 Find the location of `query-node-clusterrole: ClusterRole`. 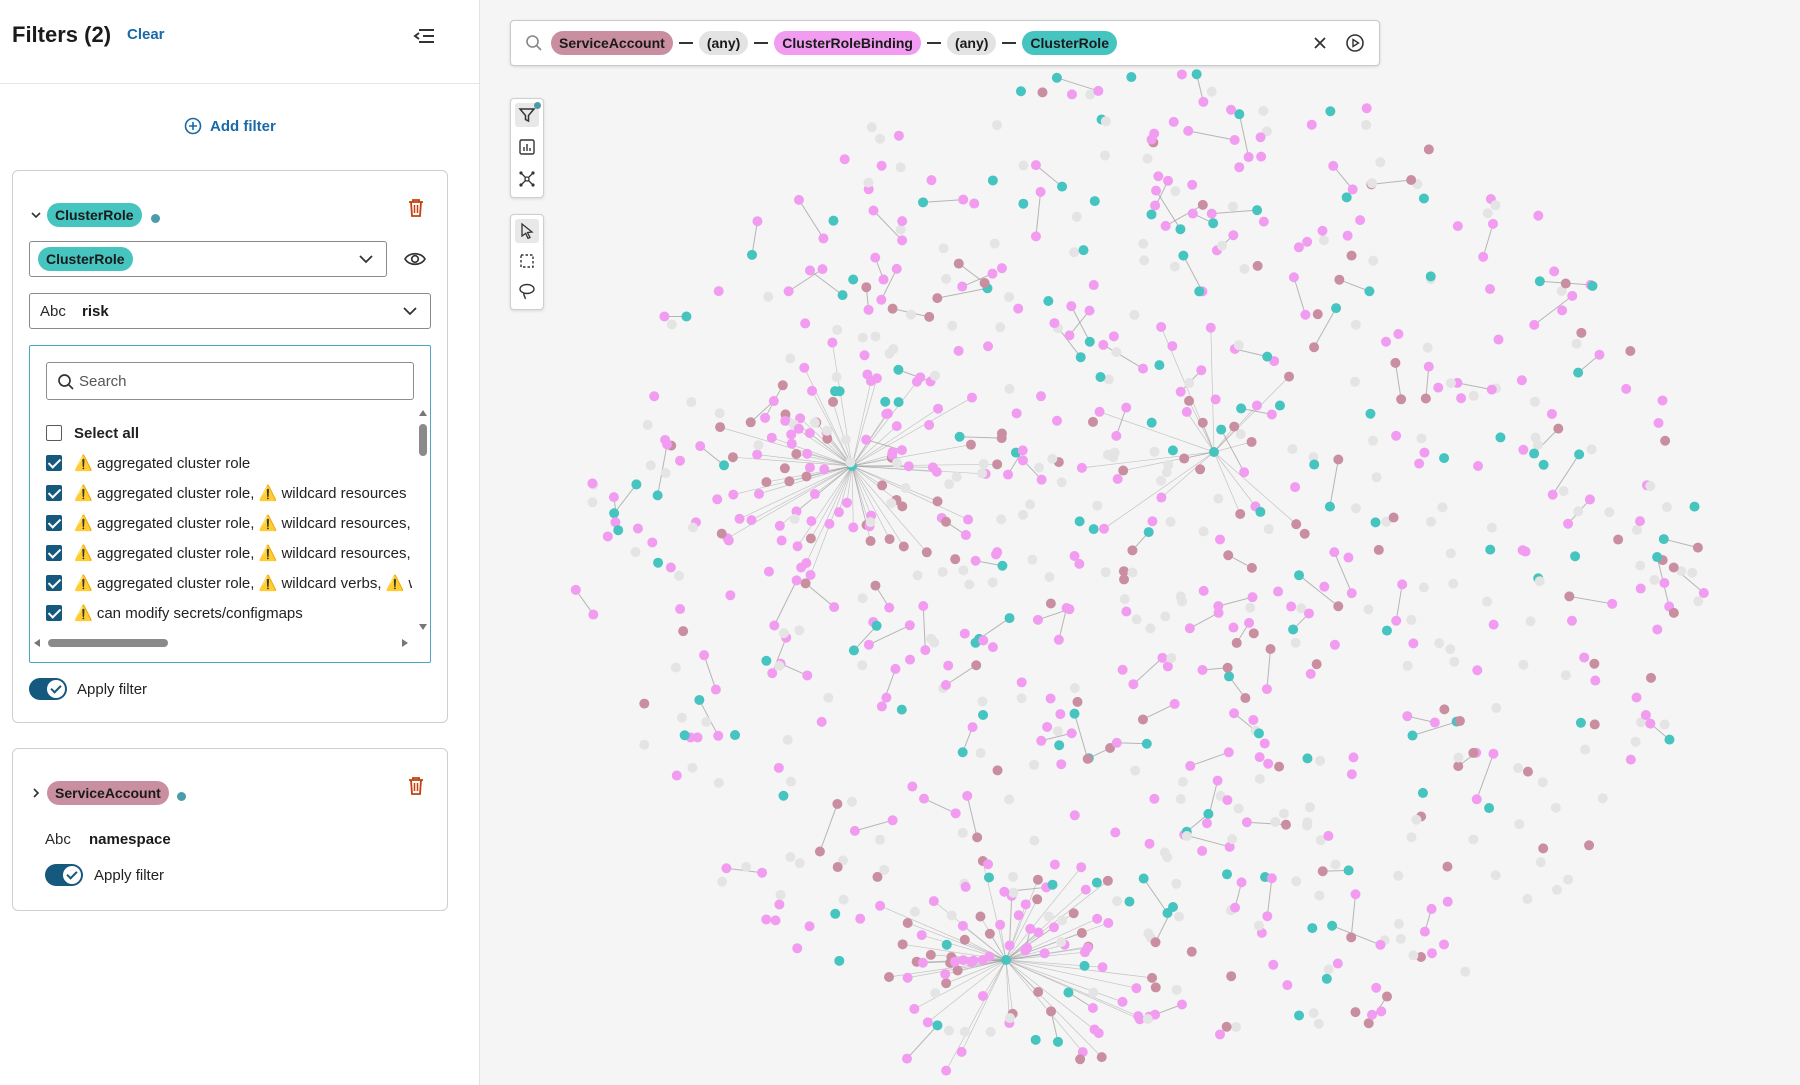

query-node-clusterrole: ClusterRole is located at coordinates (1069, 43).